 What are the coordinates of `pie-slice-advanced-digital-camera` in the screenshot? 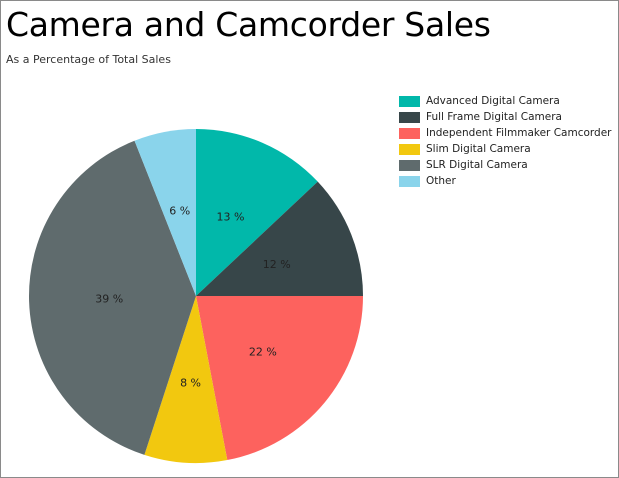 It's located at (257, 212).